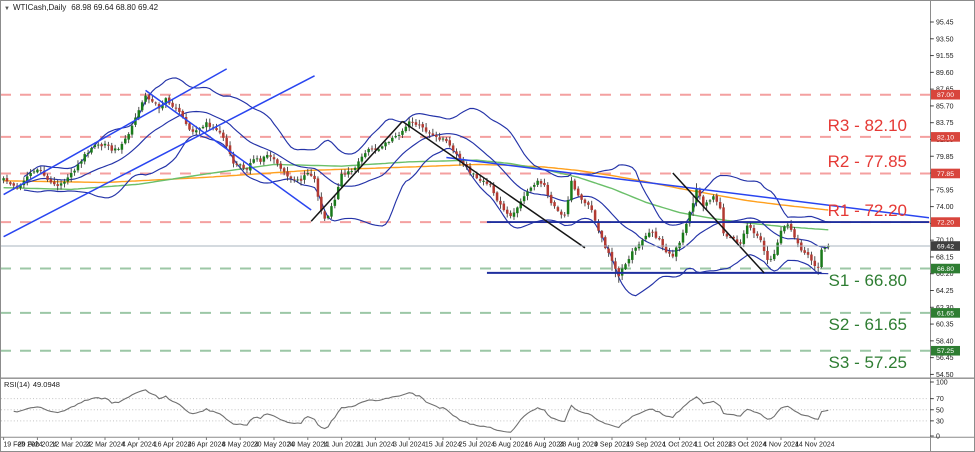 This screenshot has height=452, width=975. What do you see at coordinates (945, 190) in the screenshot?
I see `svg-text: 75.95` at bounding box center [945, 190].